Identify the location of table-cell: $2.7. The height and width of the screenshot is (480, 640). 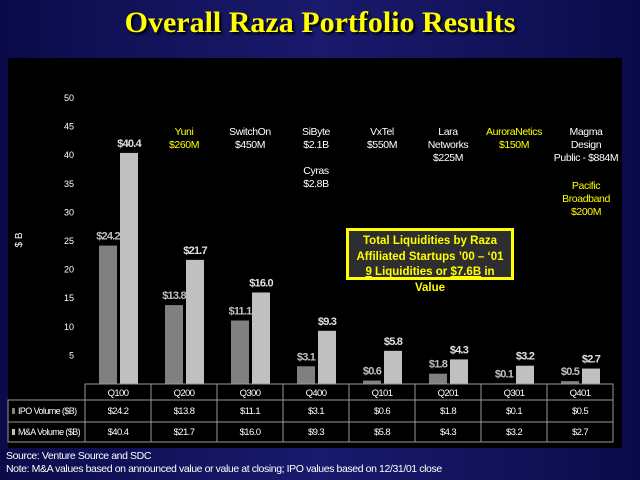
(580, 432).